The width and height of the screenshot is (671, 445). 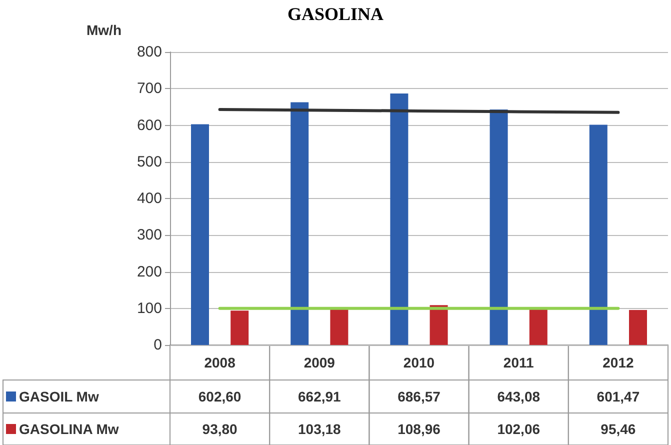 What do you see at coordinates (149, 235) in the screenshot?
I see `y-tick-label: 300` at bounding box center [149, 235].